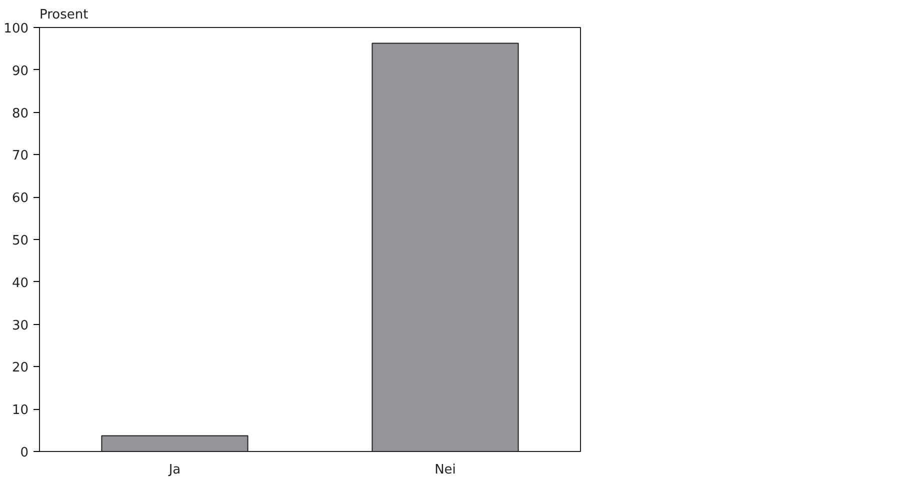 The height and width of the screenshot is (485, 924). Describe the element at coordinates (20, 326) in the screenshot. I see `y-tick-label: 30` at that location.